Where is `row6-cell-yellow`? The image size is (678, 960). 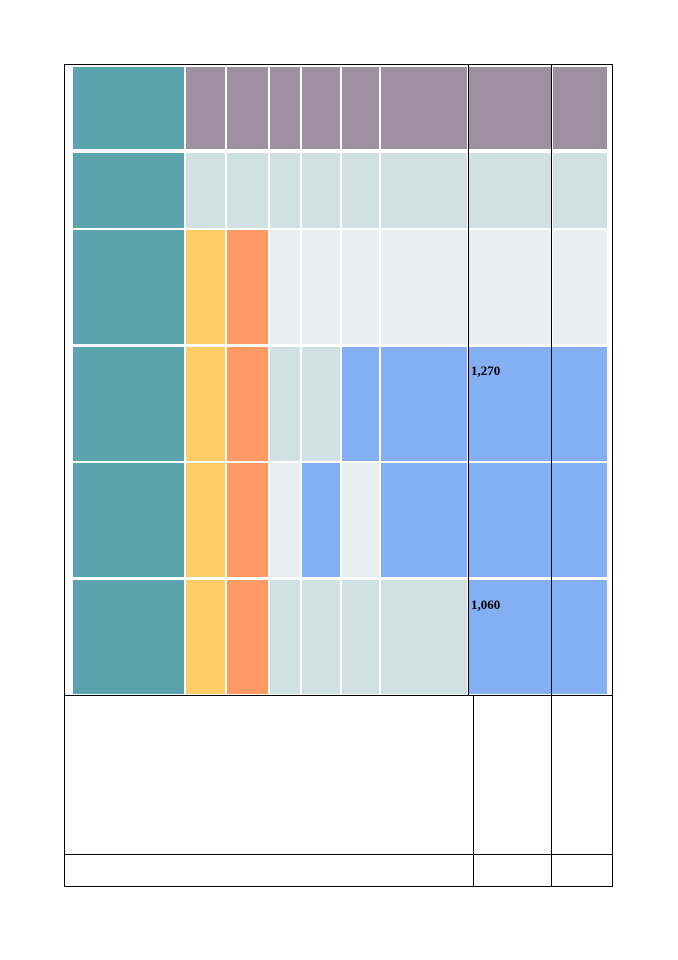
row6-cell-yellow is located at coordinates (205, 637).